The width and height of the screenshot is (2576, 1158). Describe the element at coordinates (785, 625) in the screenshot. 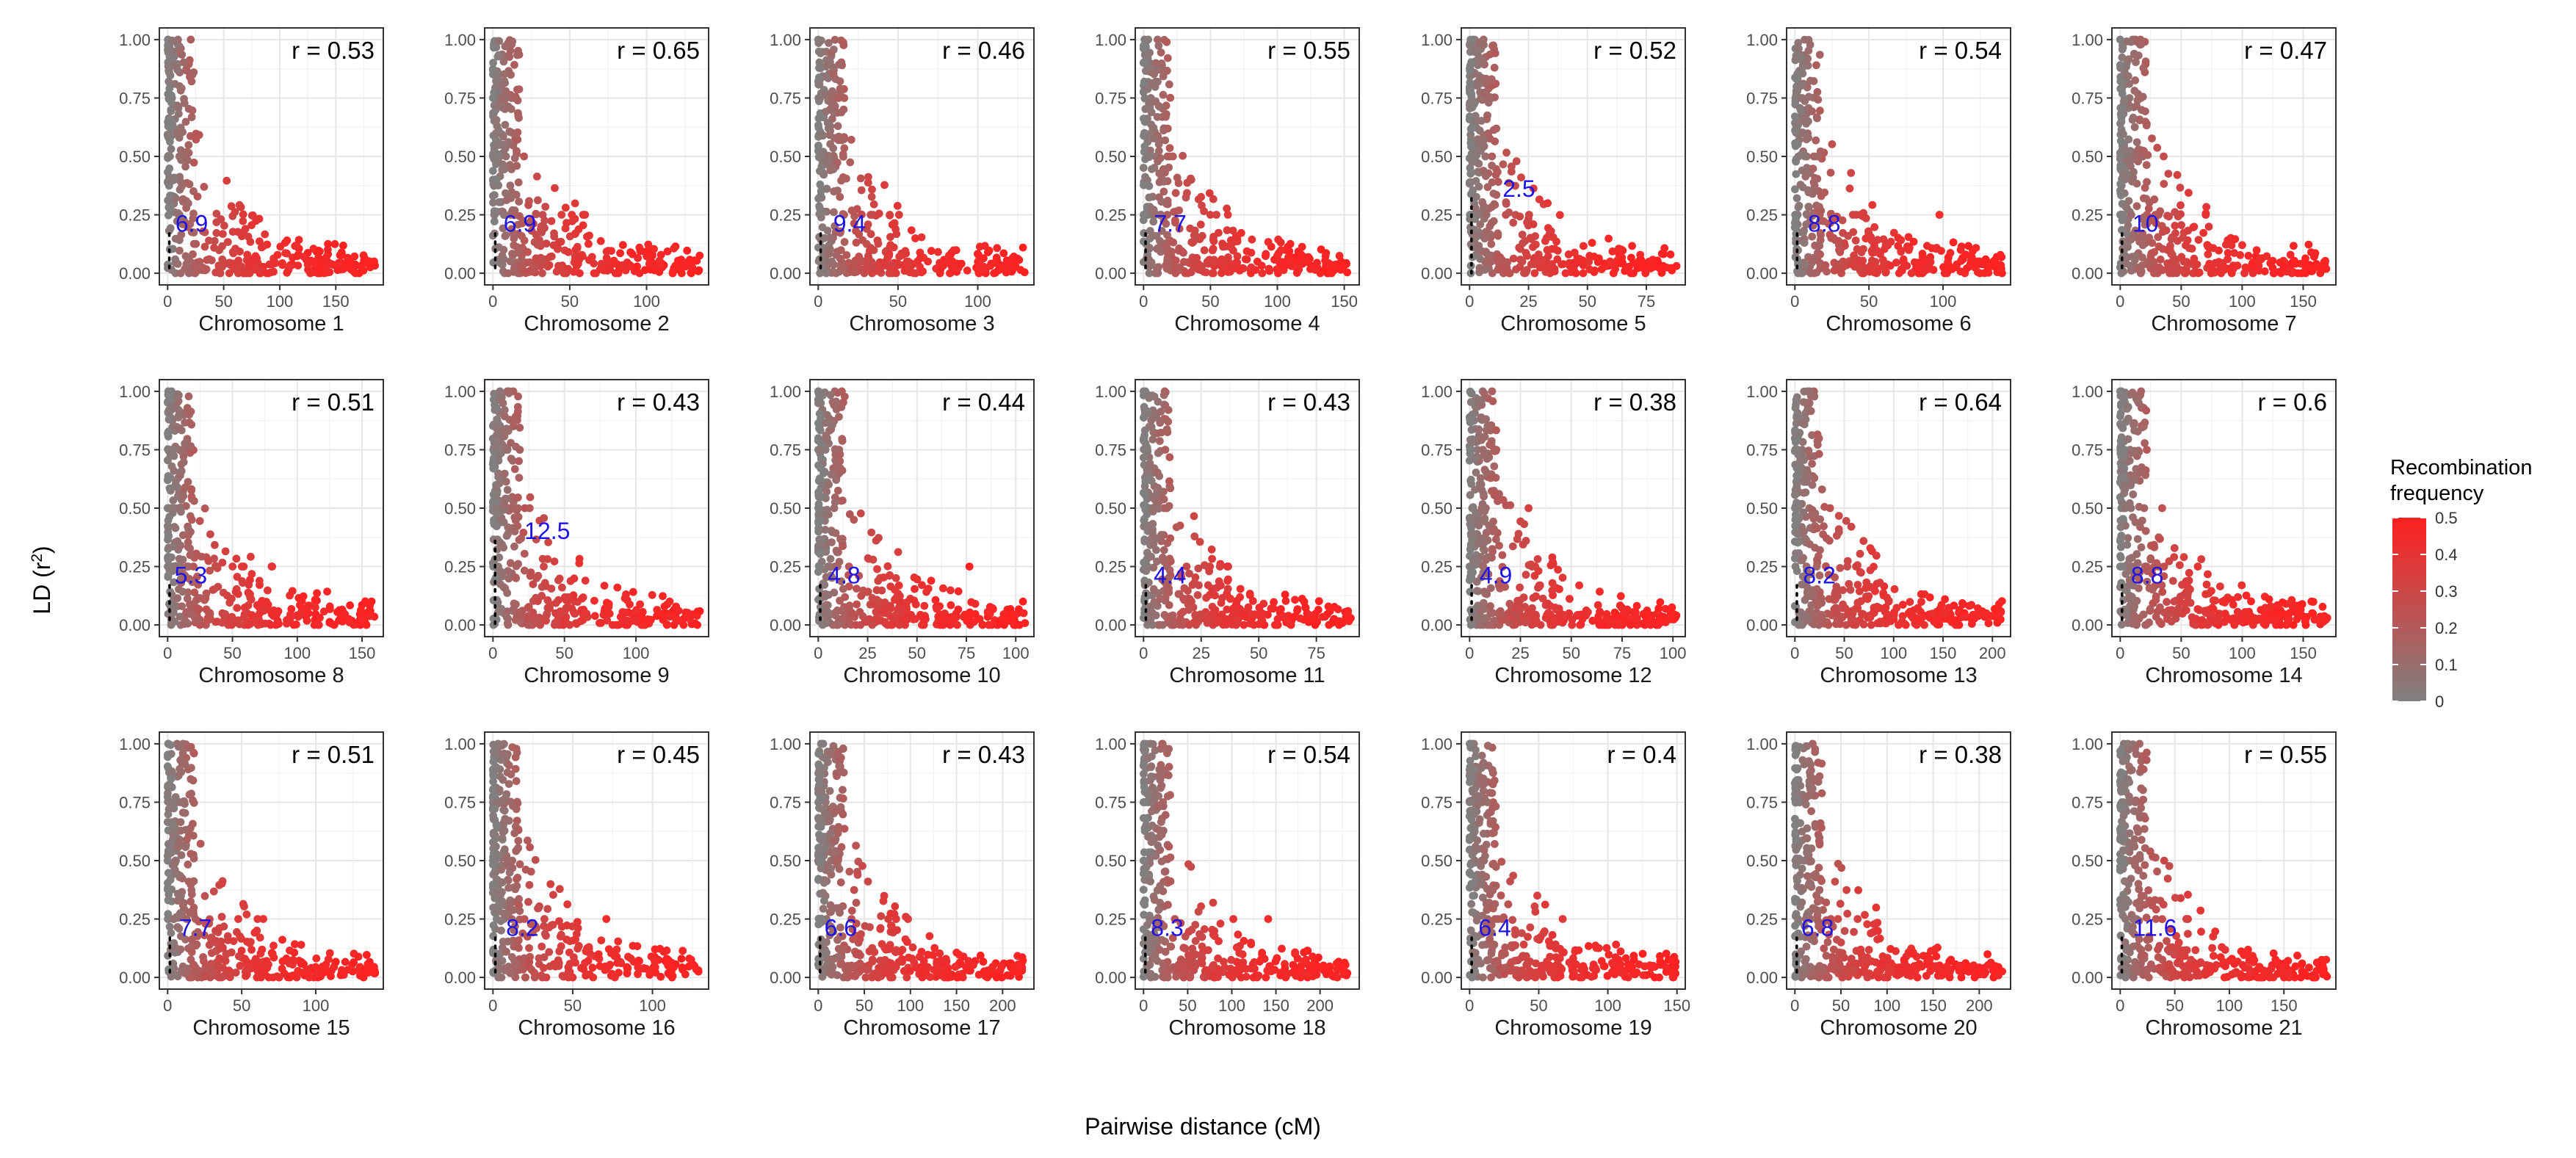

I see `y-tick-label: 0.00` at that location.